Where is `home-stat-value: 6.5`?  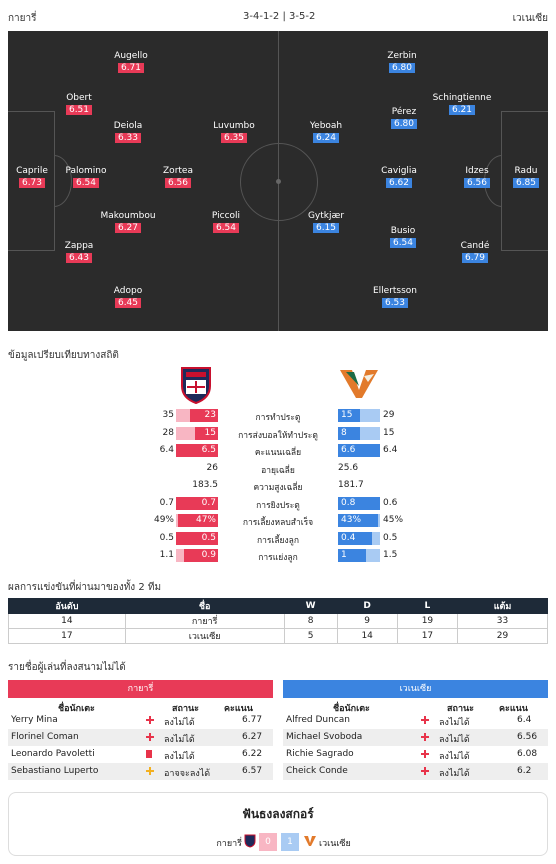
home-stat-value: 6.5 is located at coordinates (208, 450).